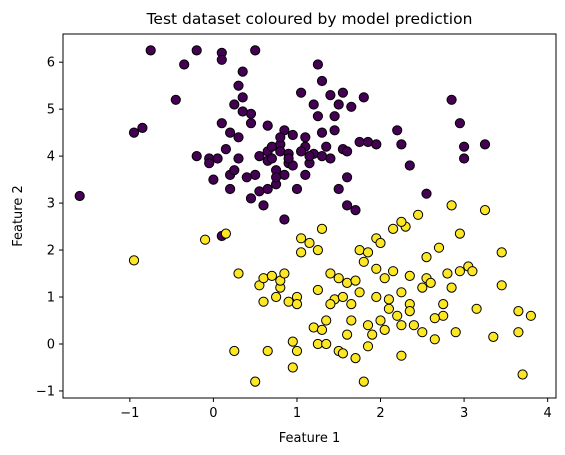  What do you see at coordinates (45, 391) in the screenshot?
I see `y-tick-label: −1` at bounding box center [45, 391].